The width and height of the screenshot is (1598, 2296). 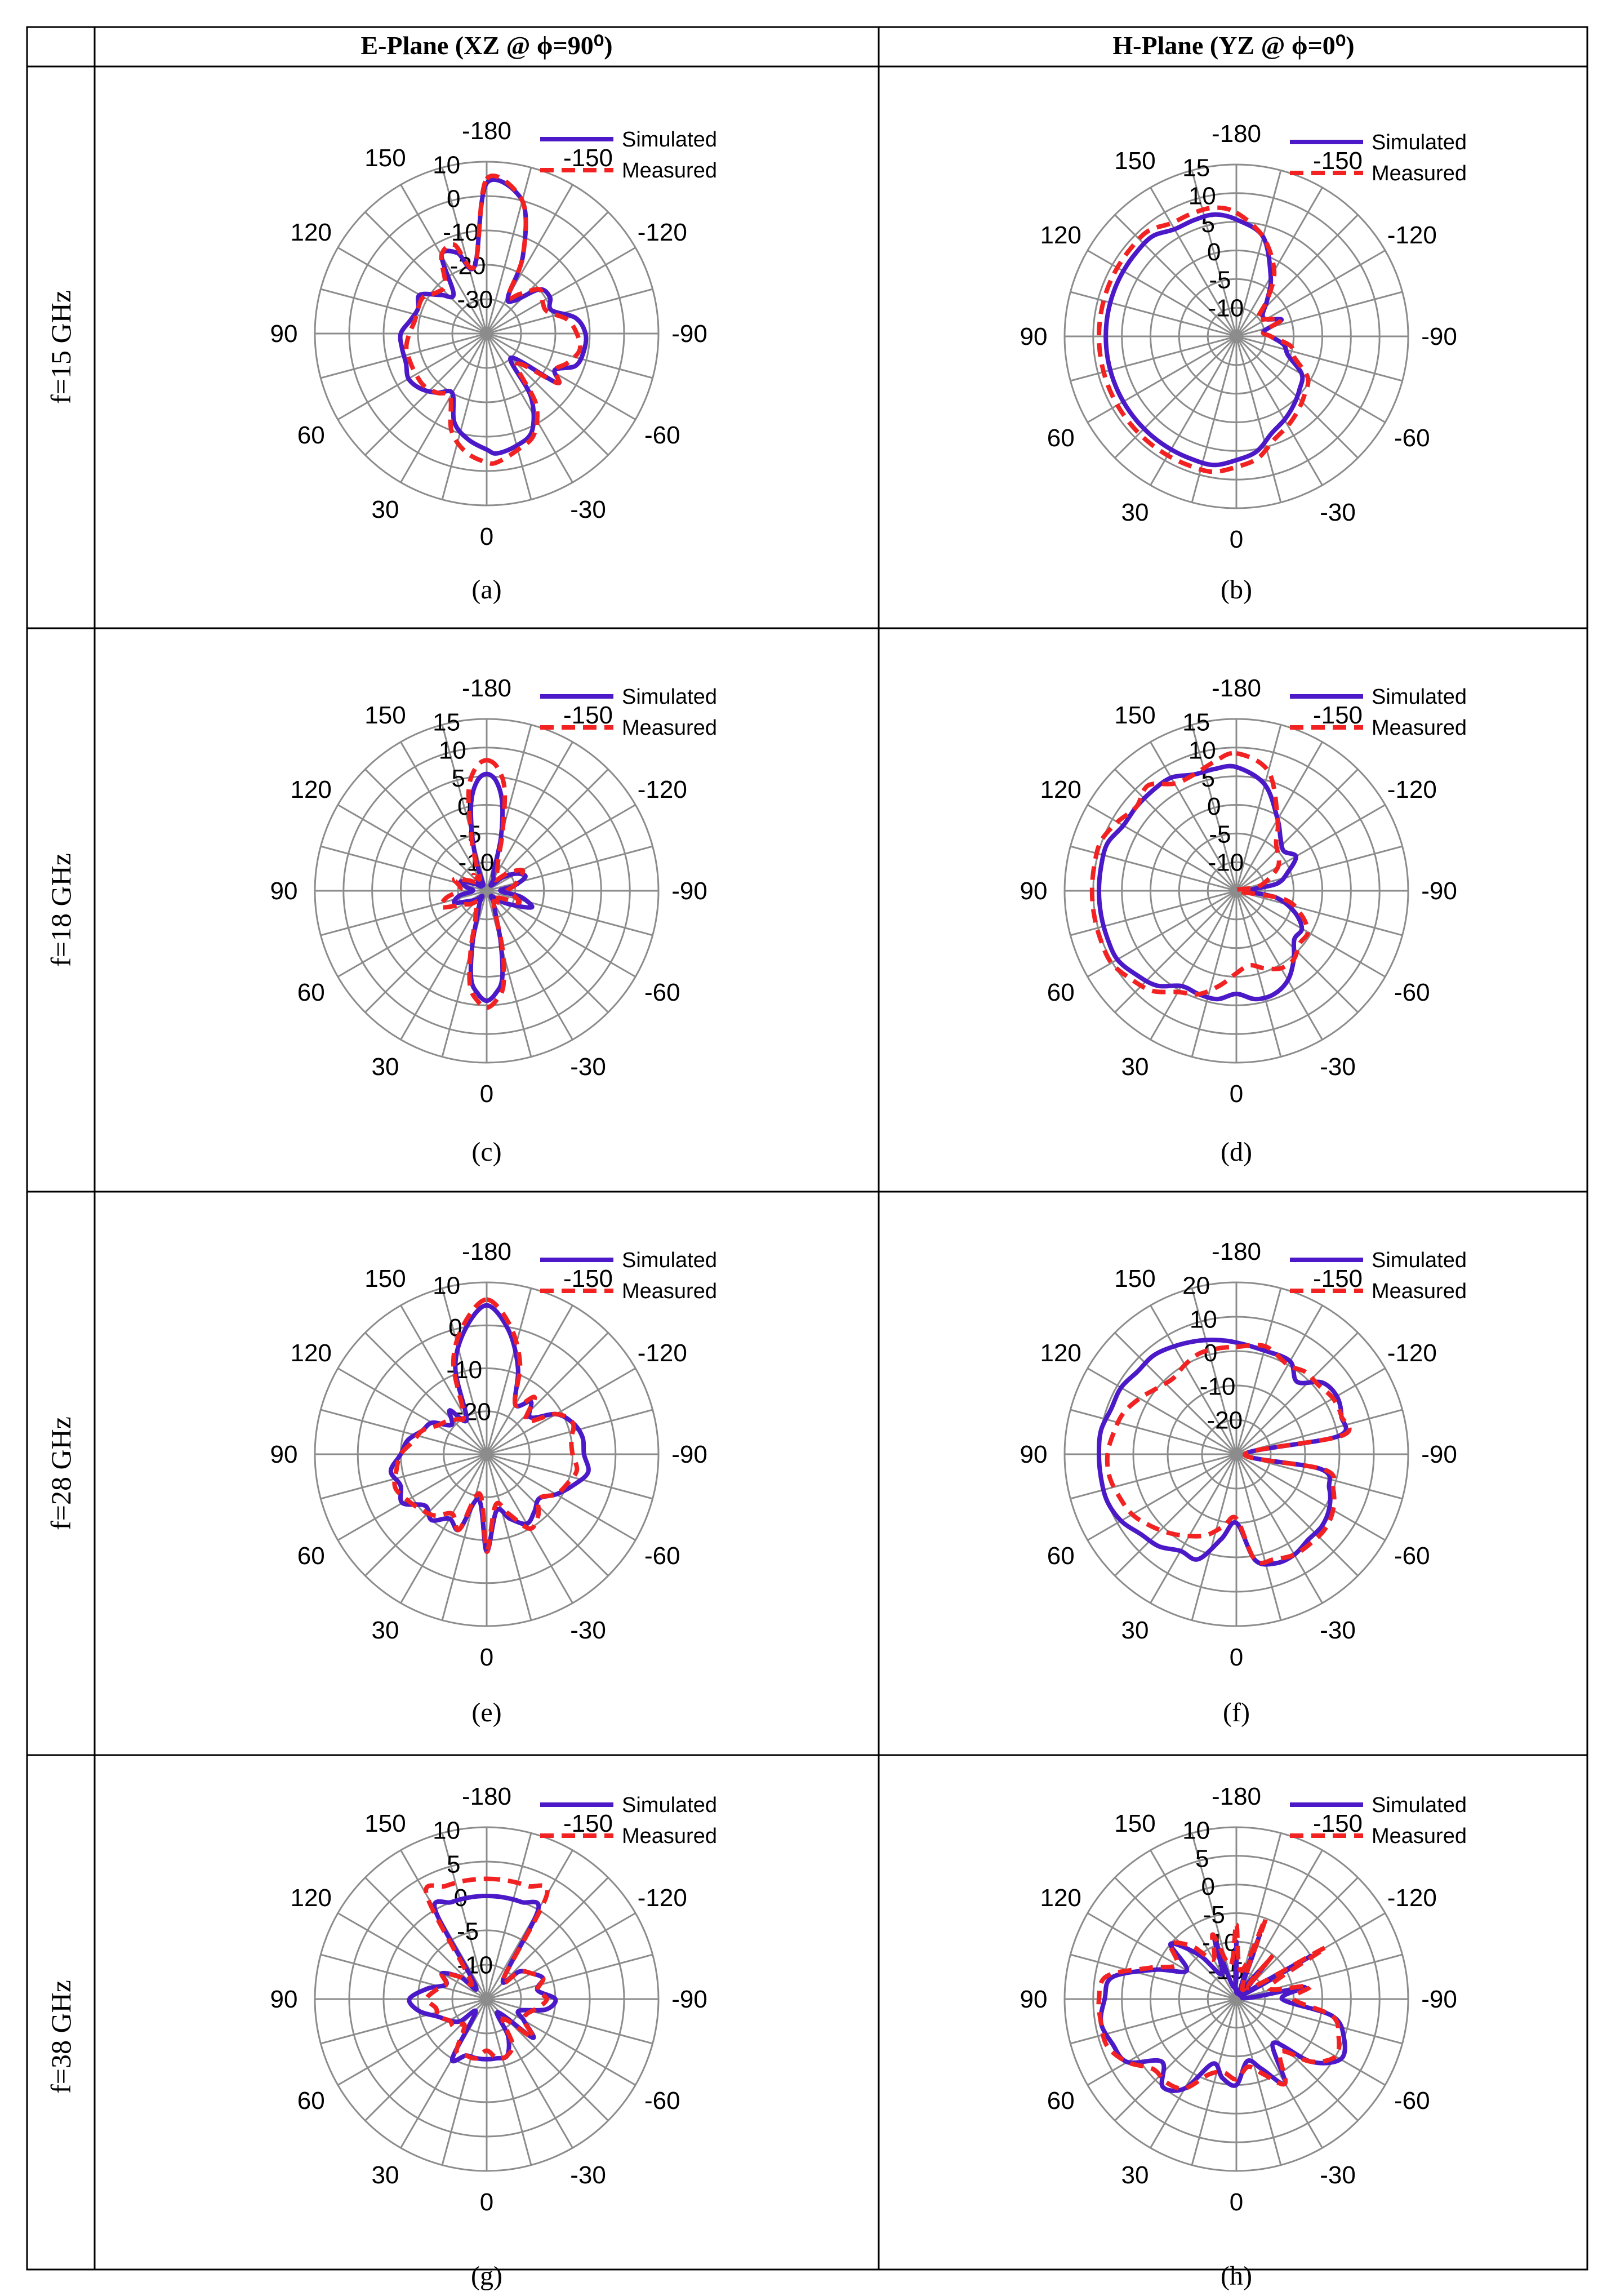 I want to click on row-label-38ghz: f=38 GHz, so click(x=61, y=2037).